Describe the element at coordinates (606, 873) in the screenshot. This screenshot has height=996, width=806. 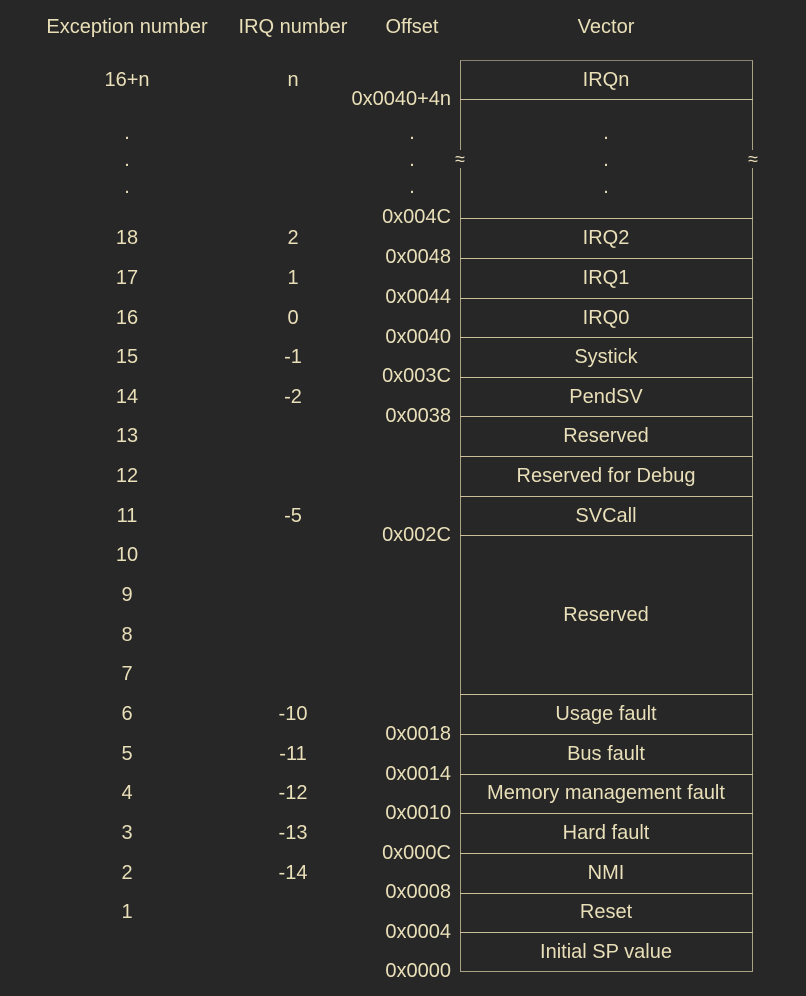
I see `vector-entry: NMI` at that location.